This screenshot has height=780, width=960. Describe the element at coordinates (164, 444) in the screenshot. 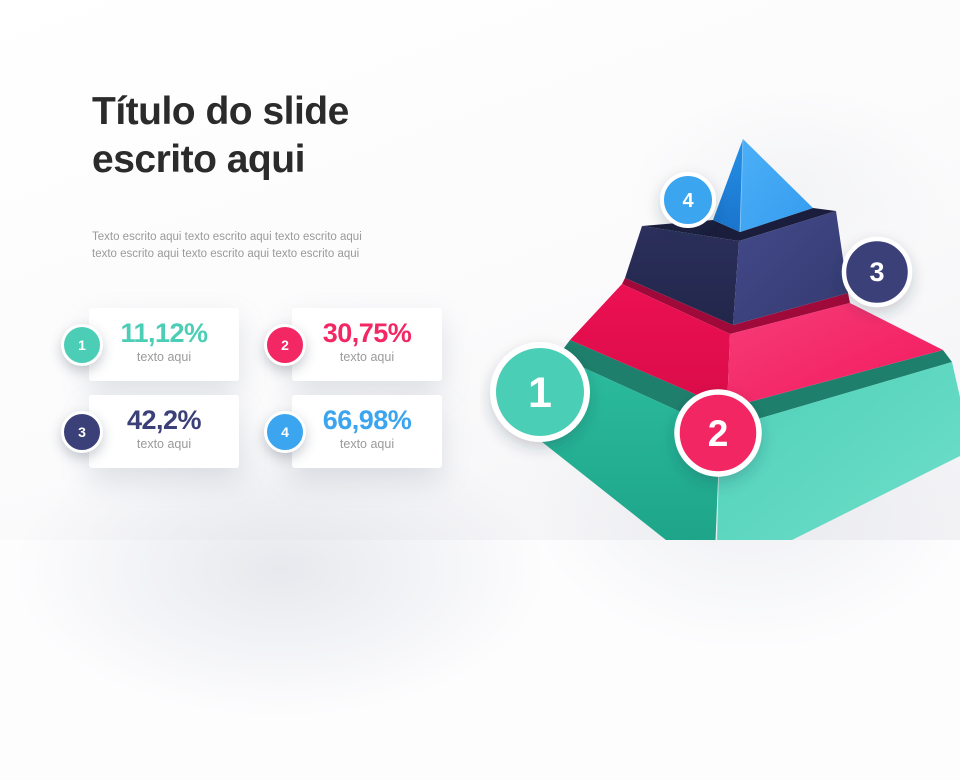

I see `stat-label-3: texto aqui` at that location.